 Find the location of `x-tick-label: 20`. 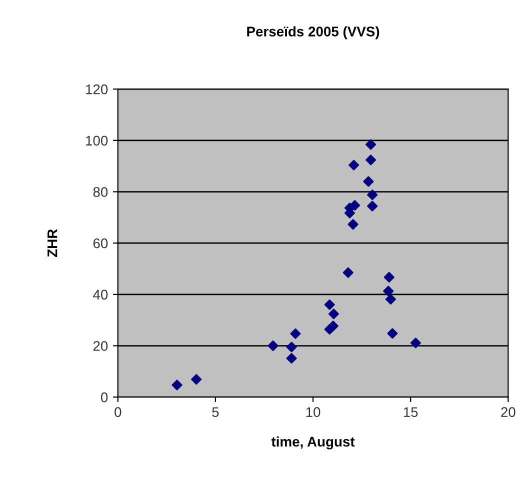

x-tick-label: 20 is located at coordinates (508, 412).